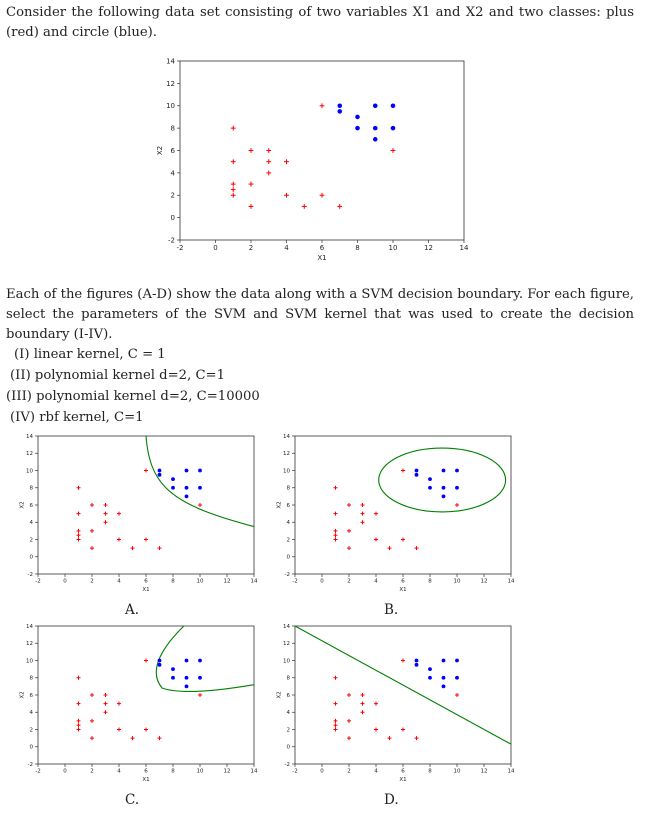  What do you see at coordinates (139, 703) in the screenshot?
I see `plot-c: -2-2 0 0 2 2 4 4 6 6 8 8 10 10 12 12 14 14 X1 X2` at bounding box center [139, 703].